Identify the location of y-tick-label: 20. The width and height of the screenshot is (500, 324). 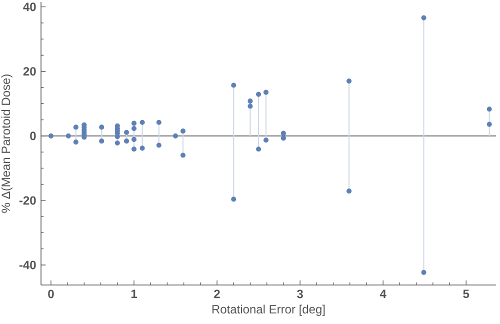
(29, 71).